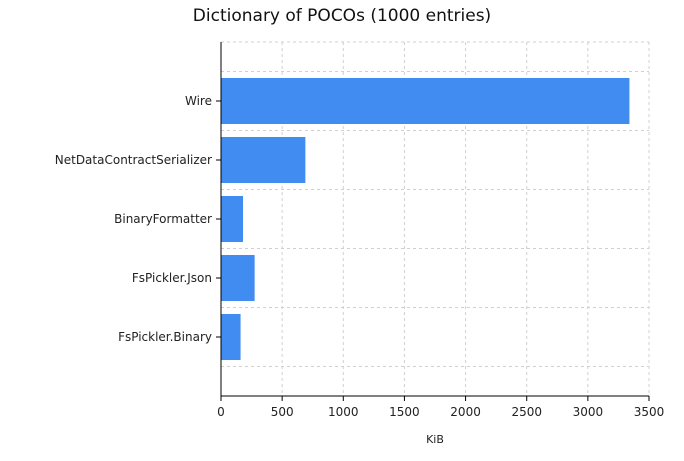  Describe the element at coordinates (404, 412) in the screenshot. I see `x-tick-label: 1500` at that location.